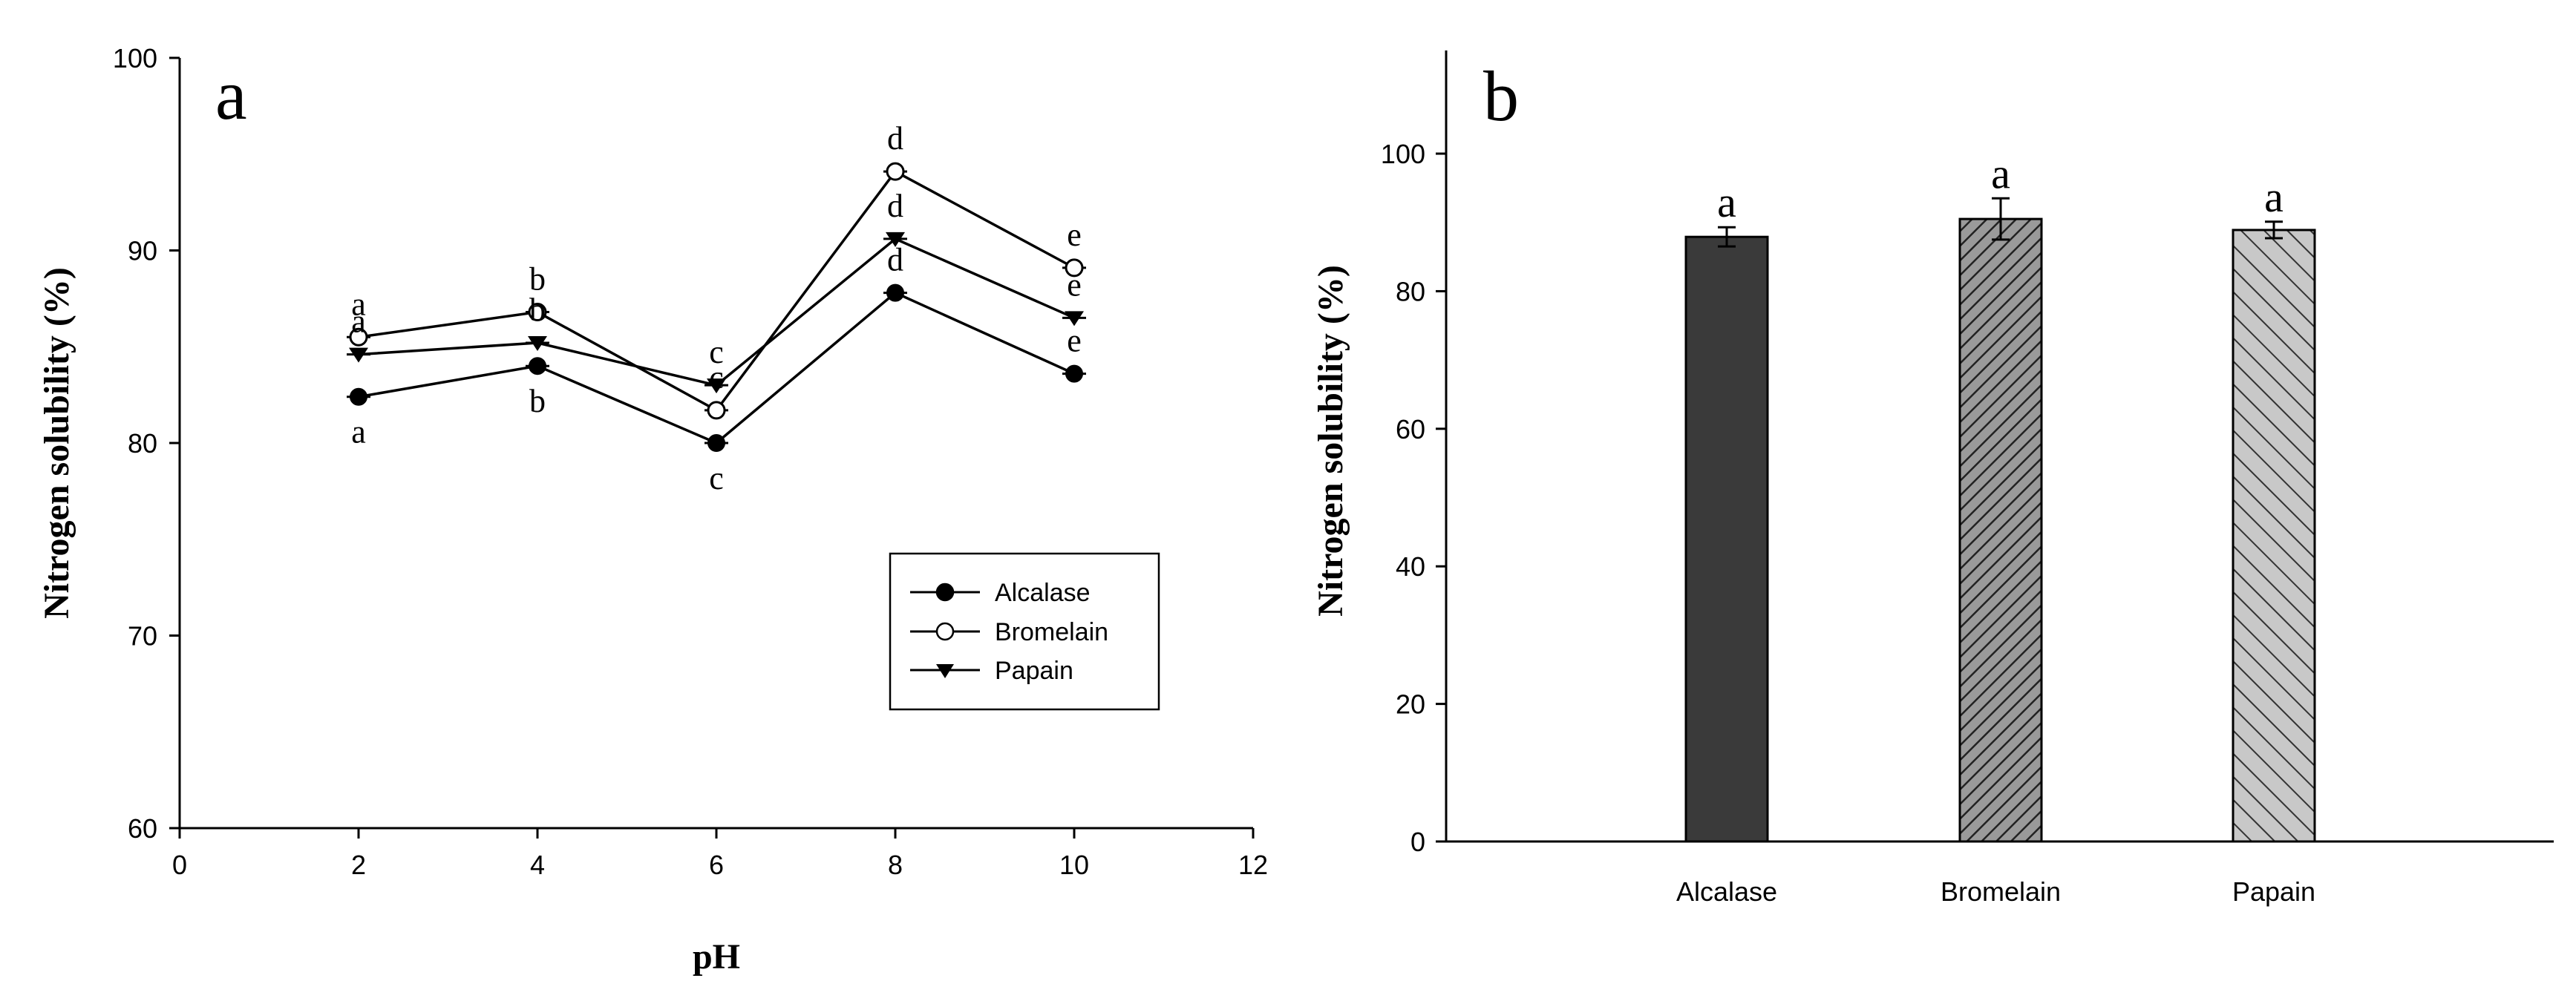 The height and width of the screenshot is (1004, 2576). What do you see at coordinates (537, 279) in the screenshot?
I see `significance-letter-bromelain: b` at bounding box center [537, 279].